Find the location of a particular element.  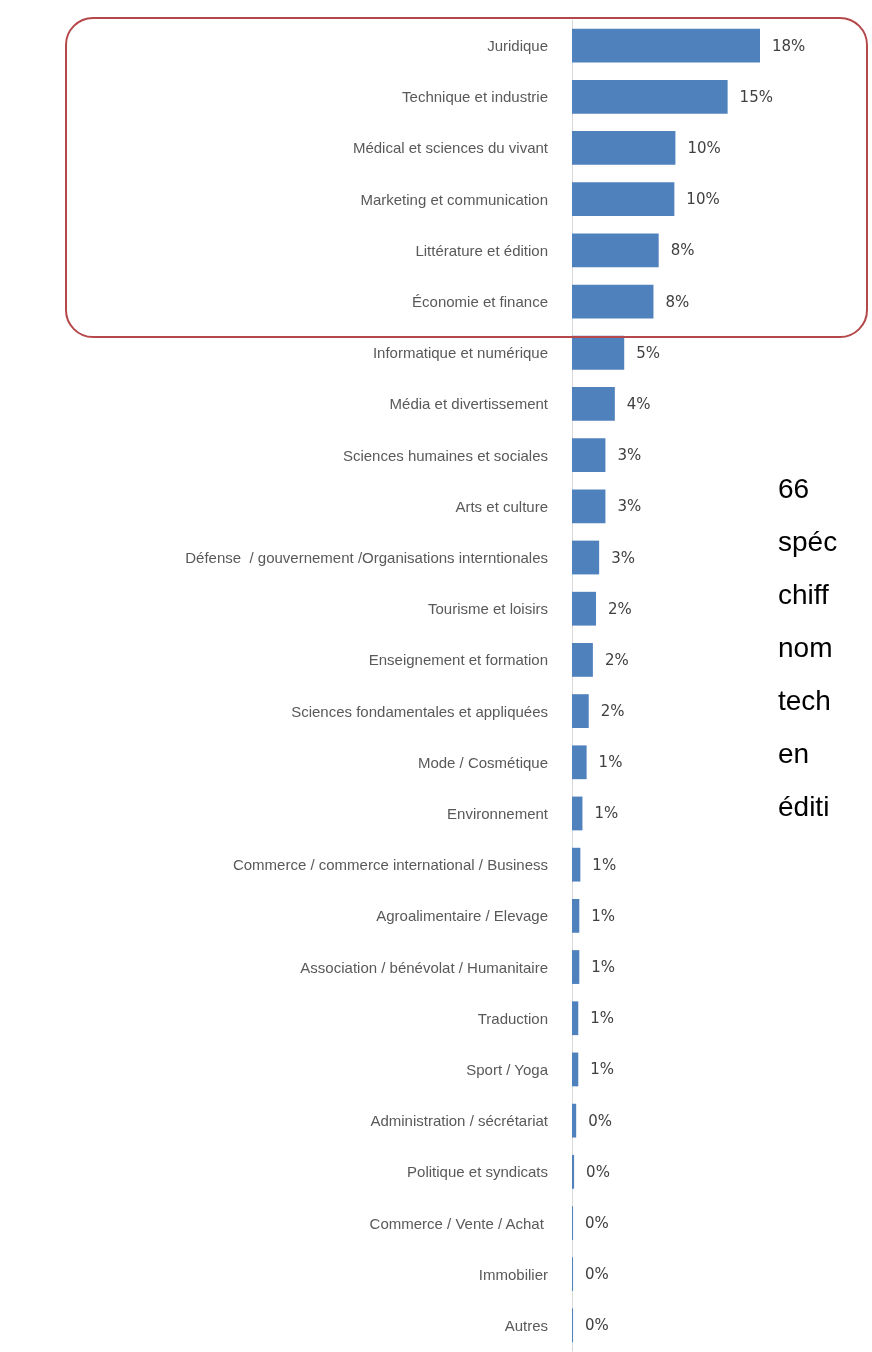

y-tick-label: Commerce / Vente / Achat is located at coordinates (458, 1223).